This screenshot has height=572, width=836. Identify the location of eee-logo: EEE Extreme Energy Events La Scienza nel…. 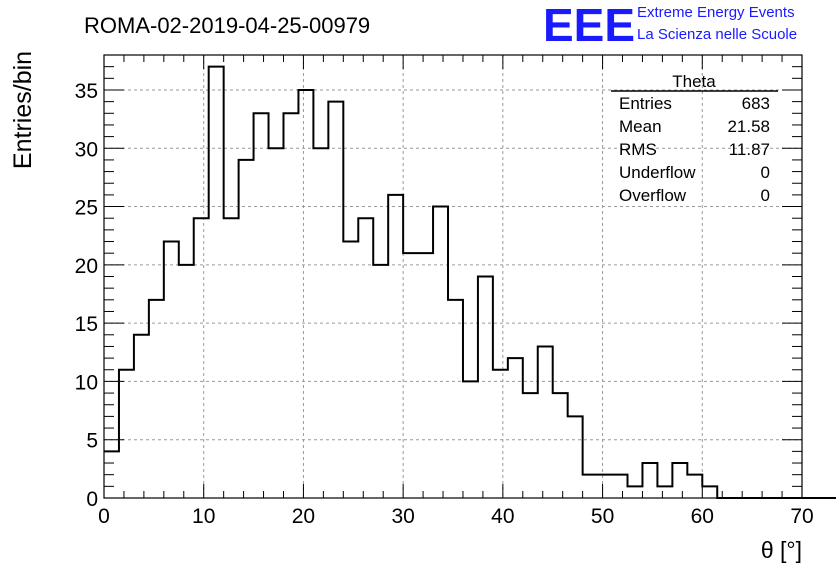
(670, 25).